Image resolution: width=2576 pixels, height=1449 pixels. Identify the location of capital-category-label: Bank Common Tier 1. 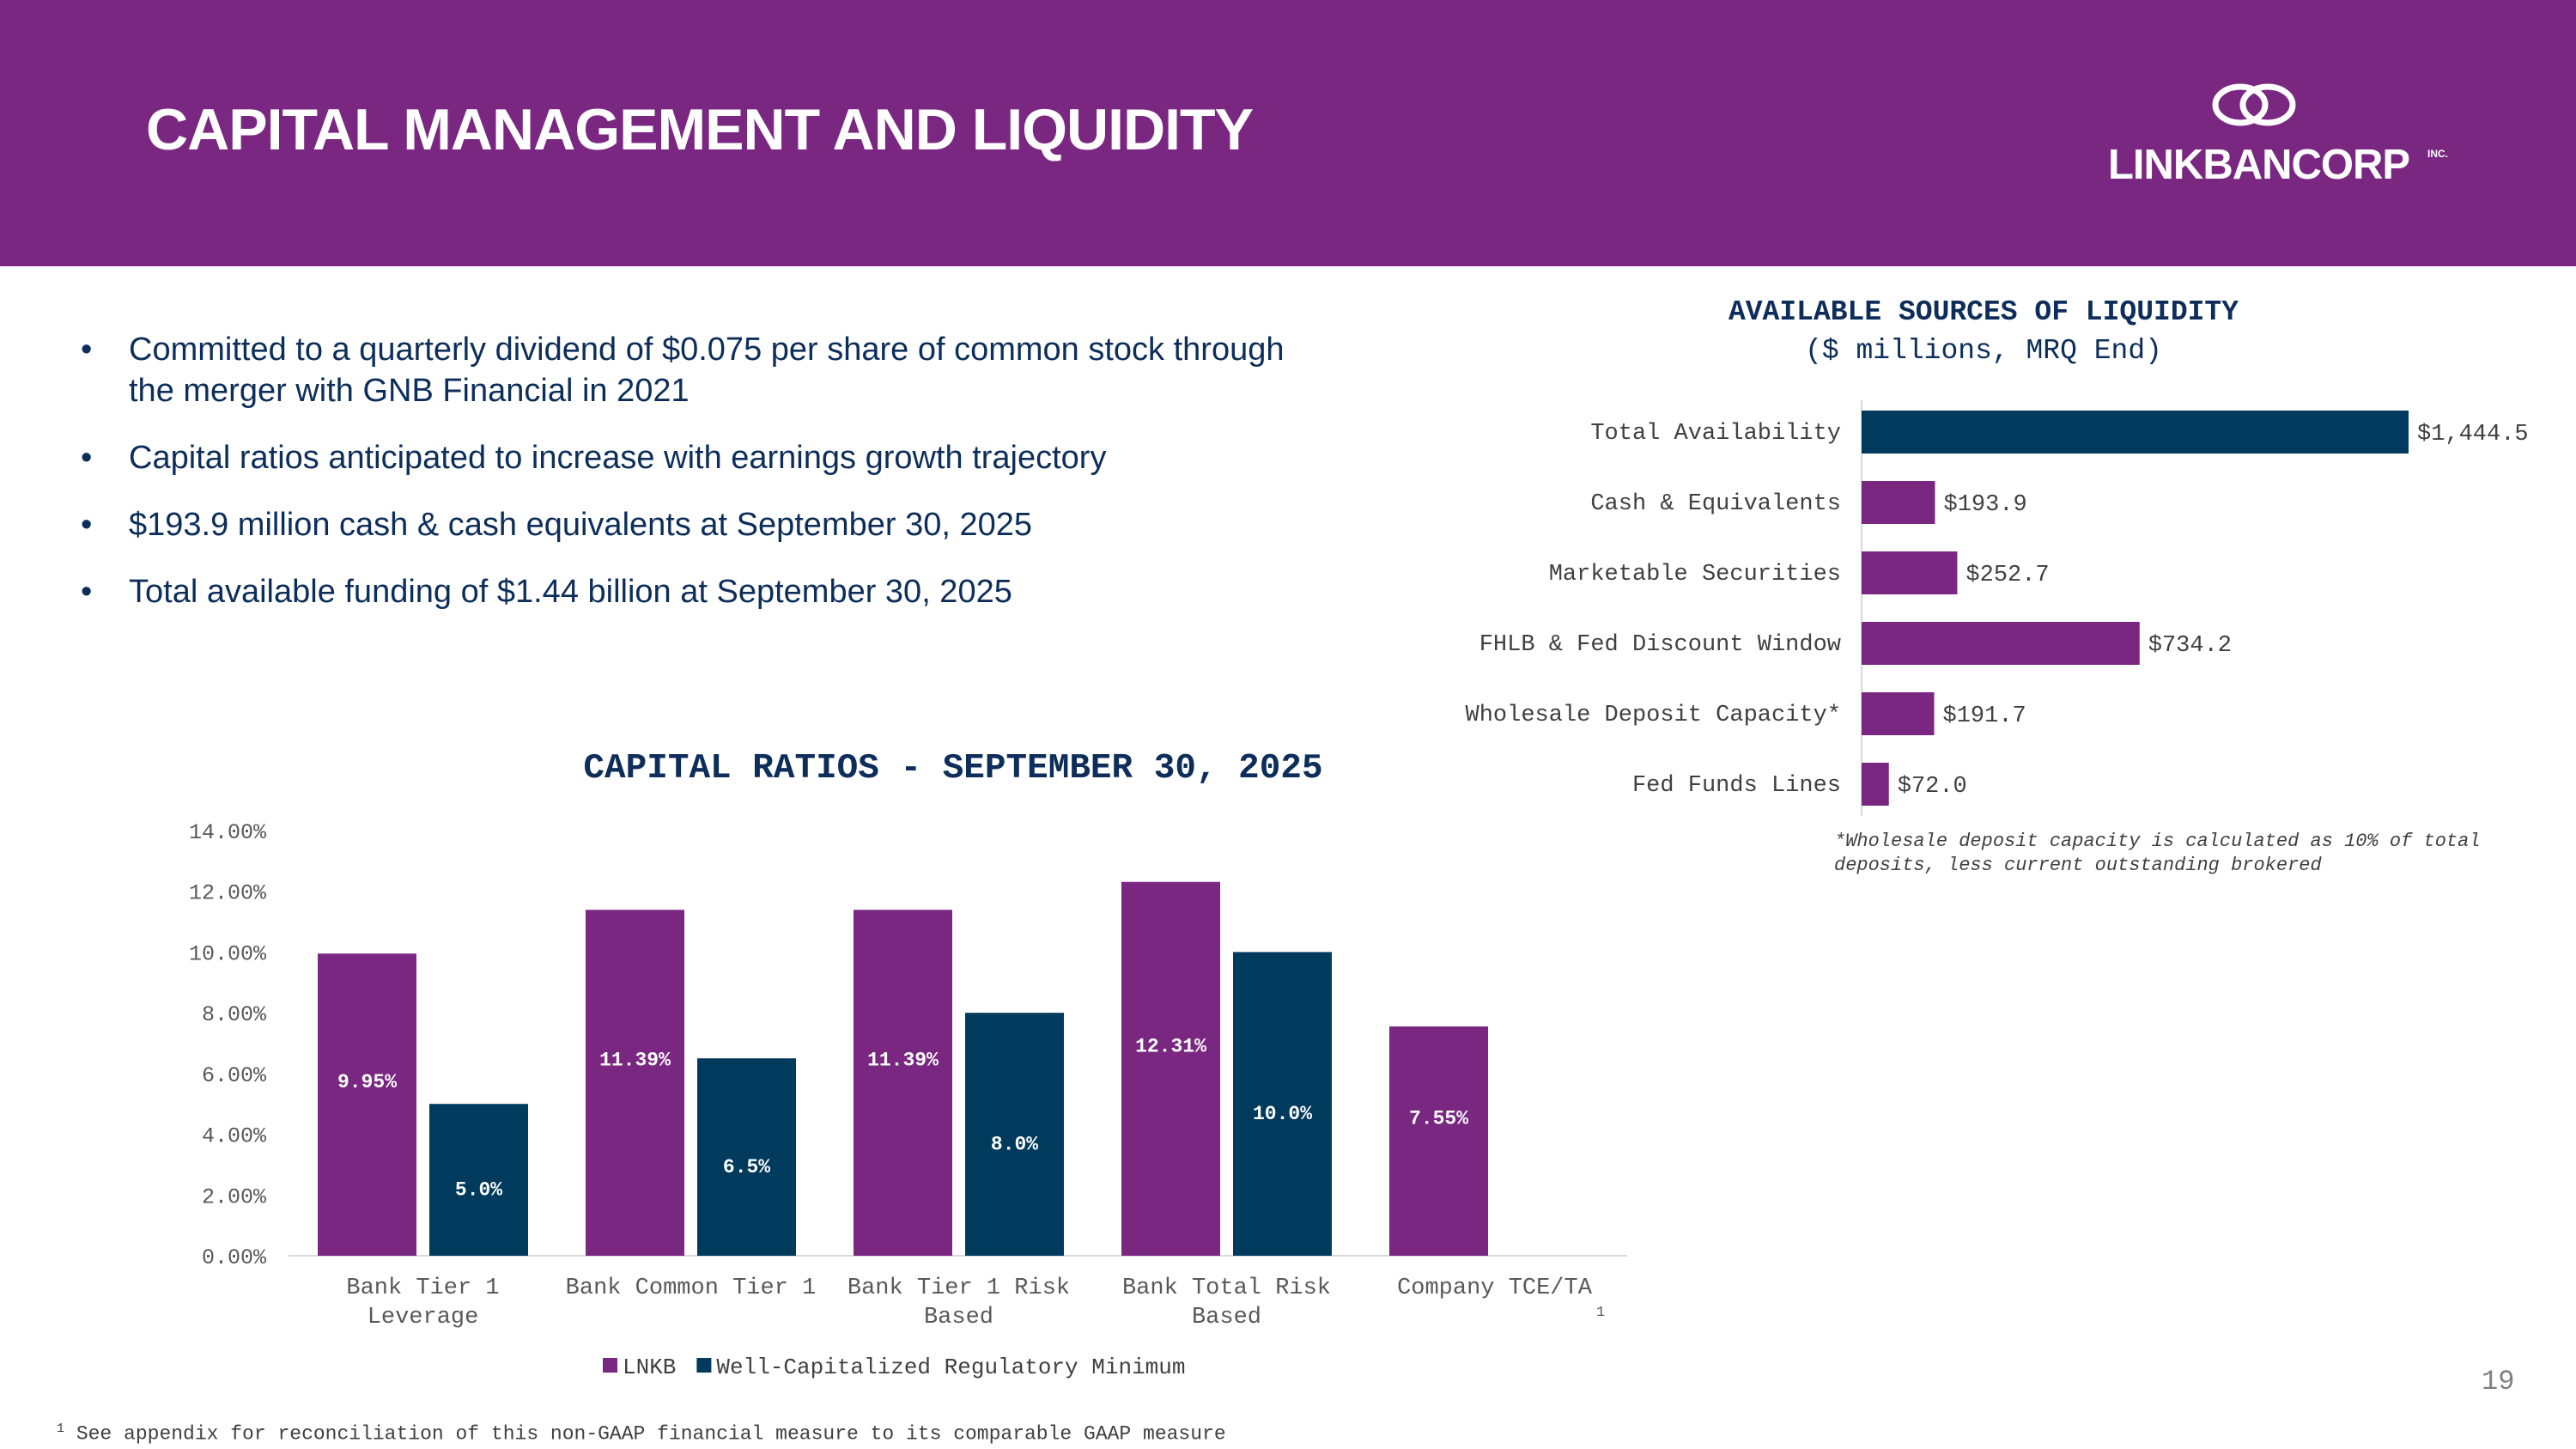
(691, 1288).